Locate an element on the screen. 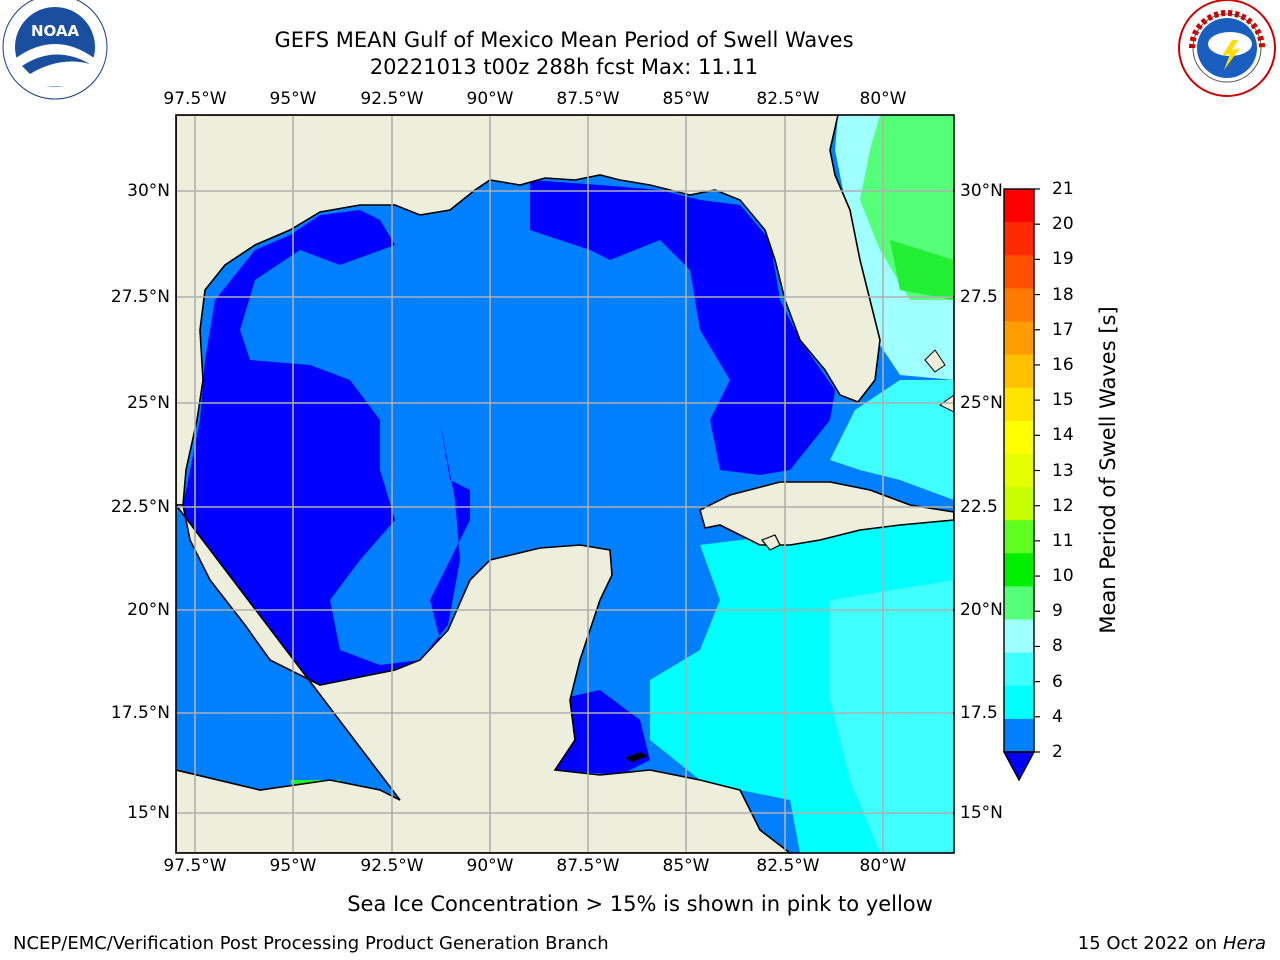  colorbar-tick-label: 11 is located at coordinates (1063, 540).